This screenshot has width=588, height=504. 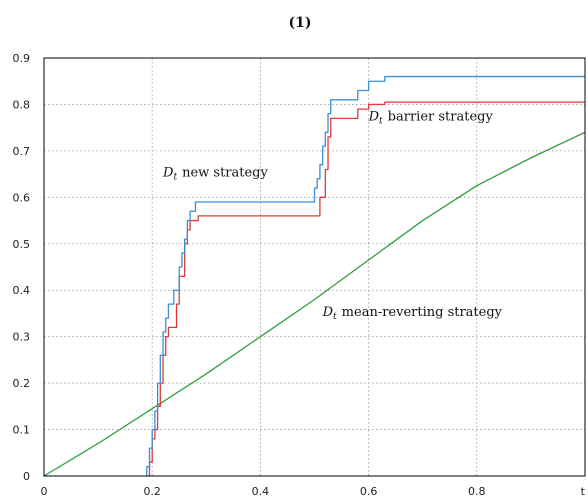 What do you see at coordinates (369, 491) in the screenshot?
I see `x-tick-label: 0.6` at bounding box center [369, 491].